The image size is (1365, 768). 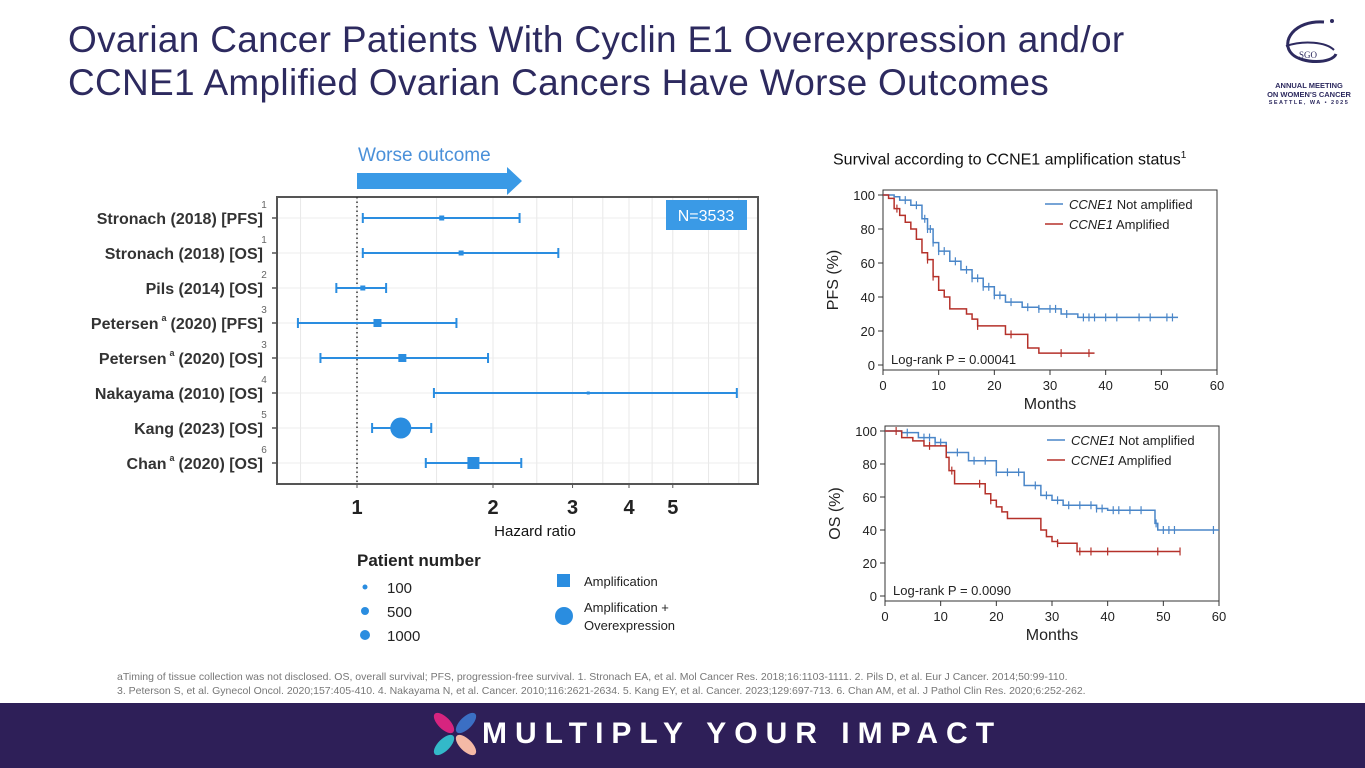 I want to click on study-label: Stronach (2018) [OS], so click(x=184, y=254).